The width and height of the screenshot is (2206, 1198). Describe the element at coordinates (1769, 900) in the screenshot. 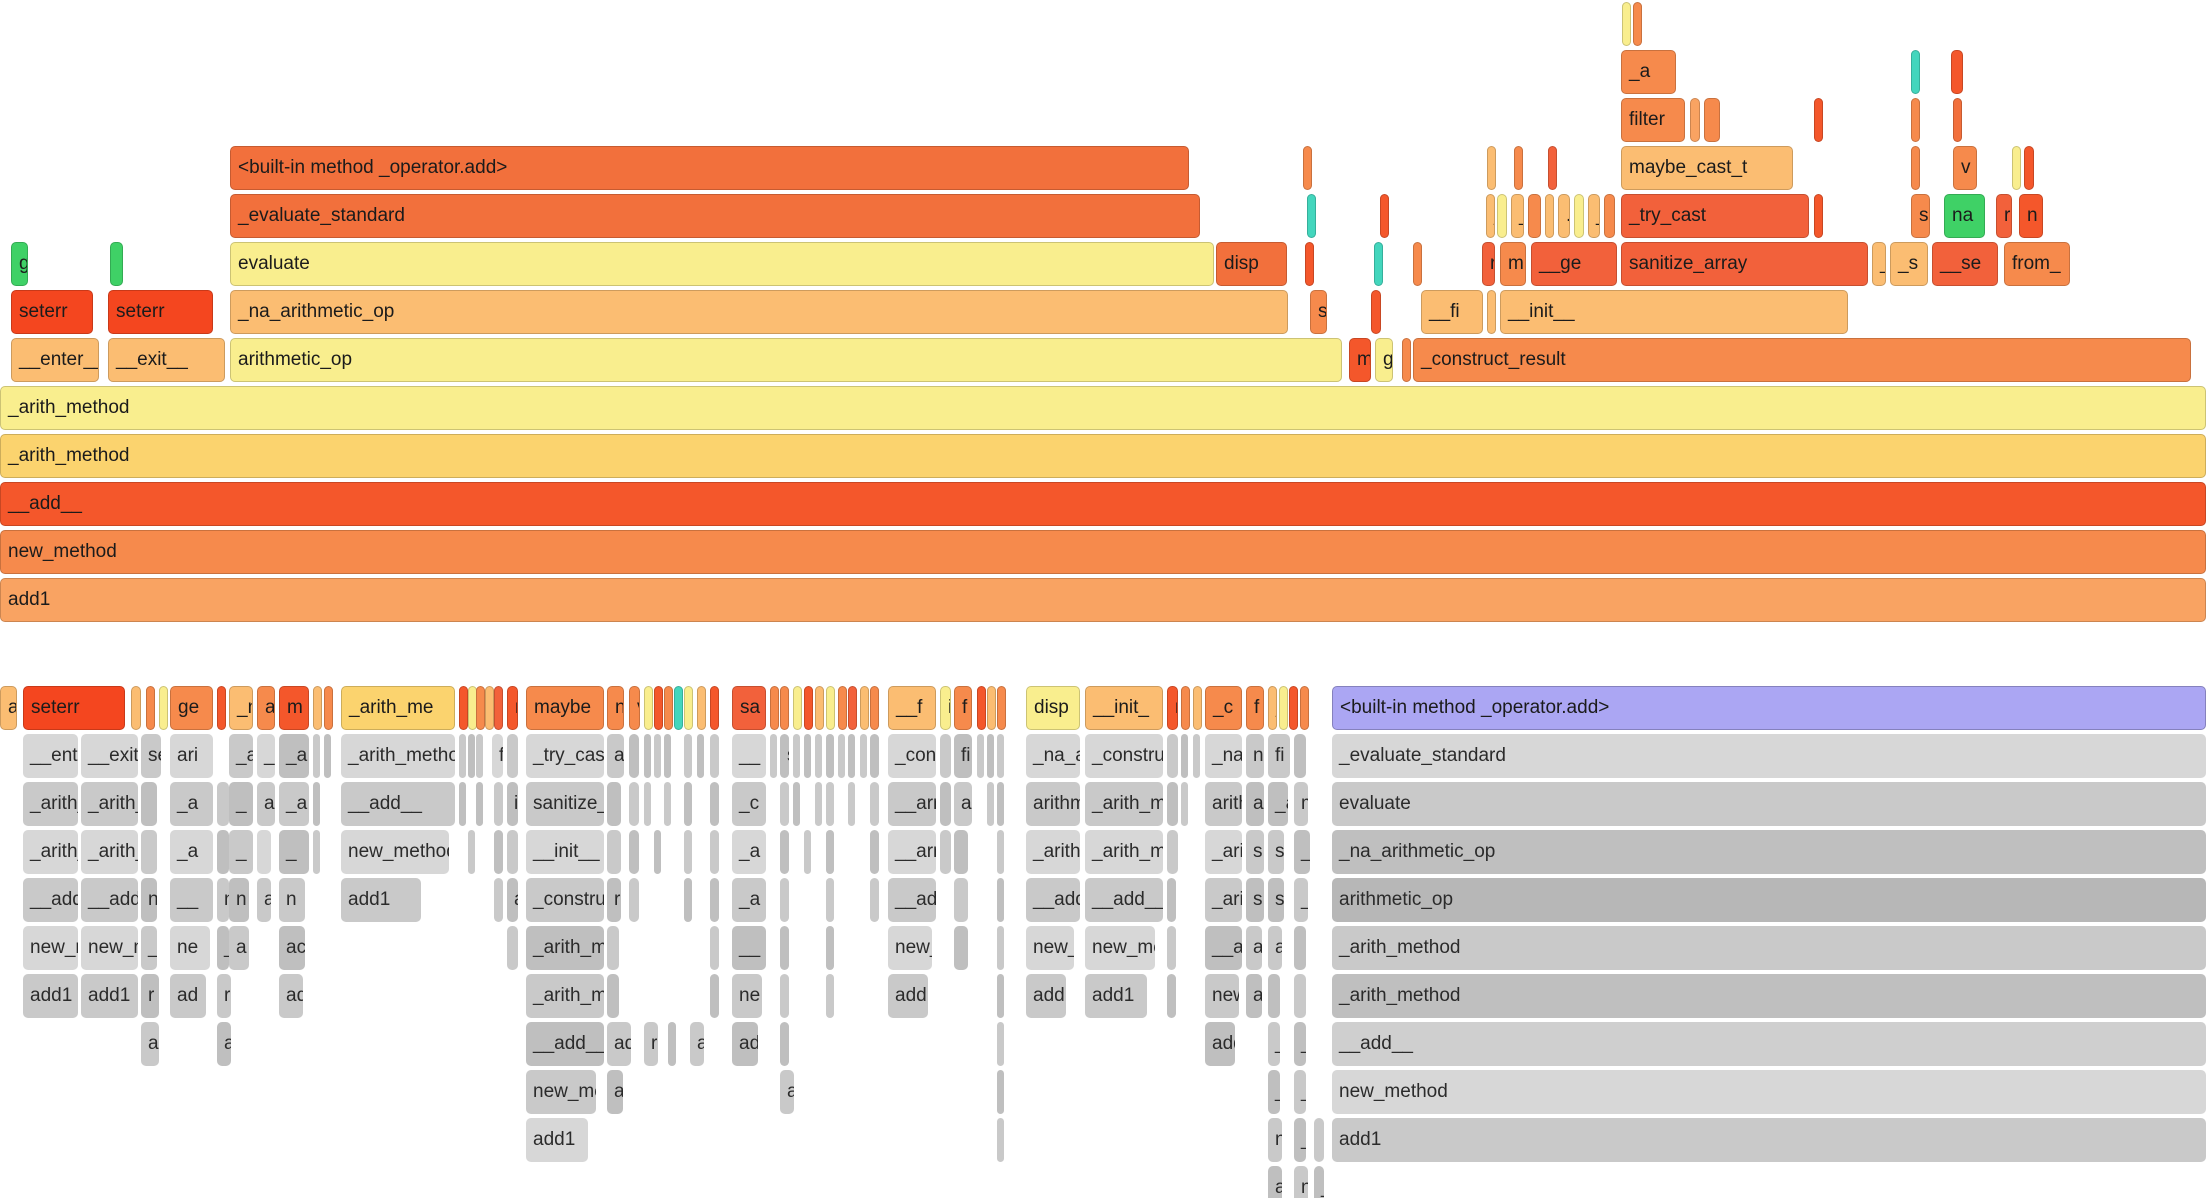

I see `frame-arithmetic-op: arithmetic_op` at that location.